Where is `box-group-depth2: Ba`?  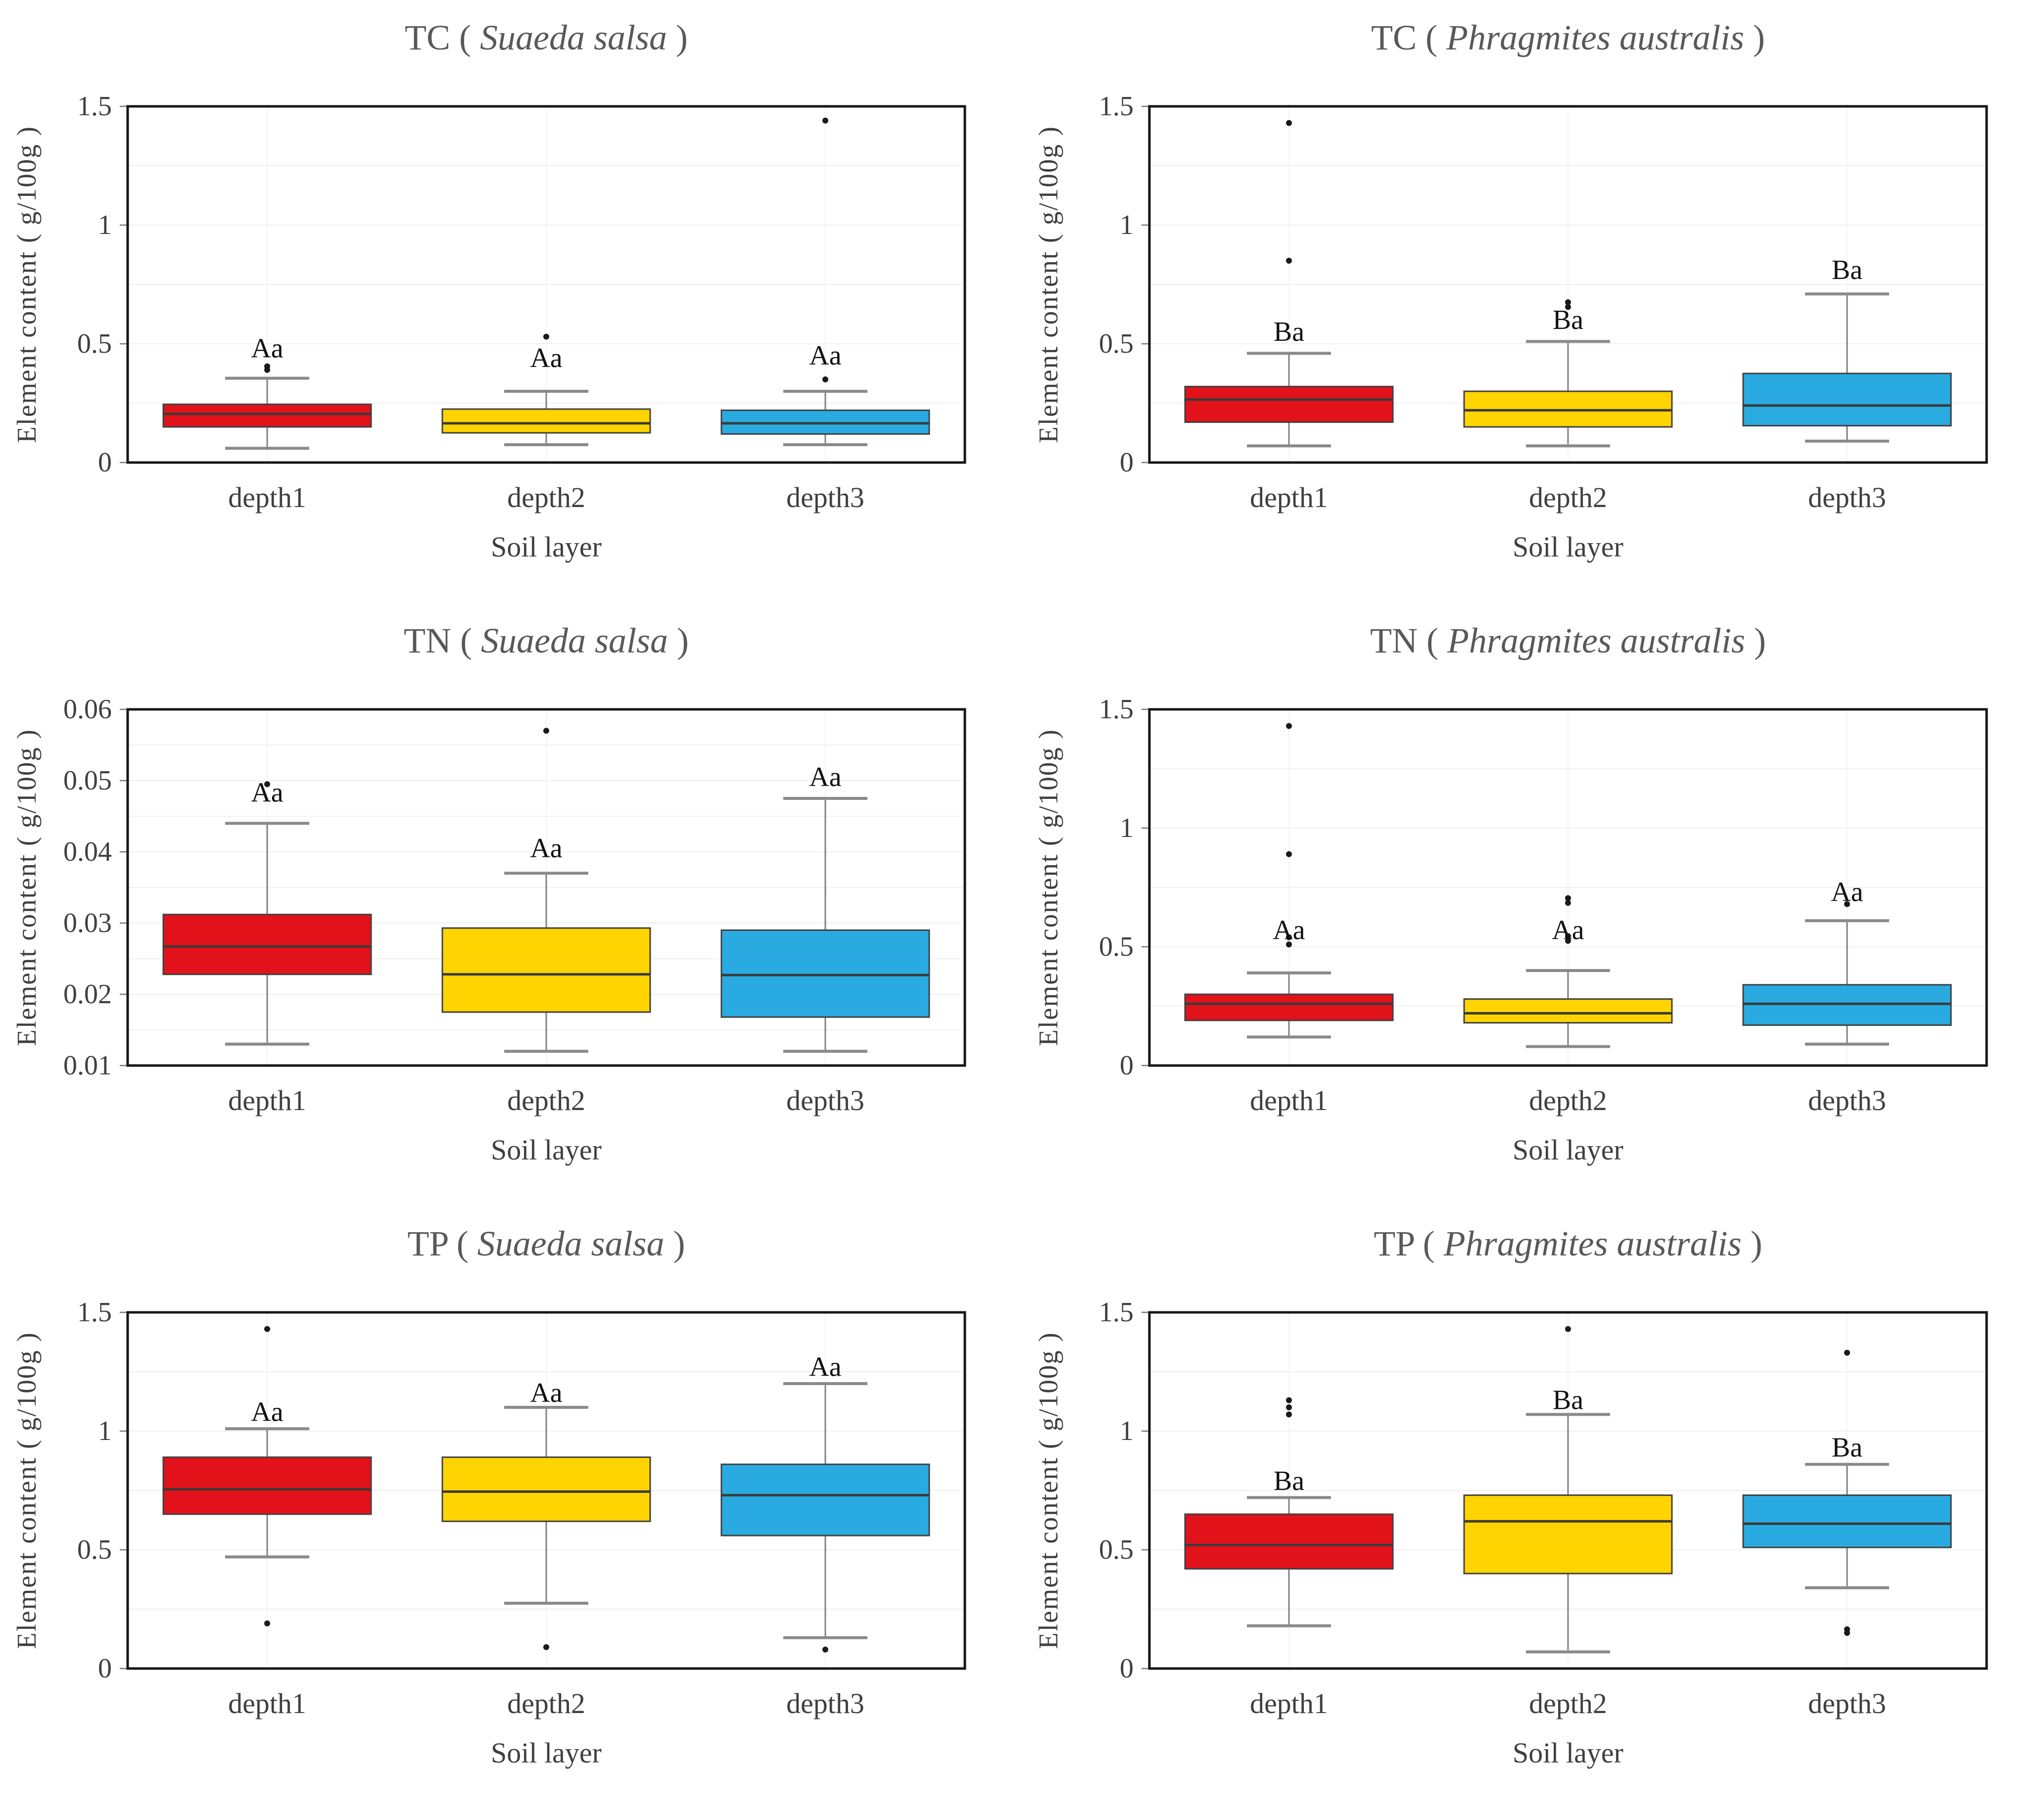 box-group-depth2: Ba is located at coordinates (1568, 373).